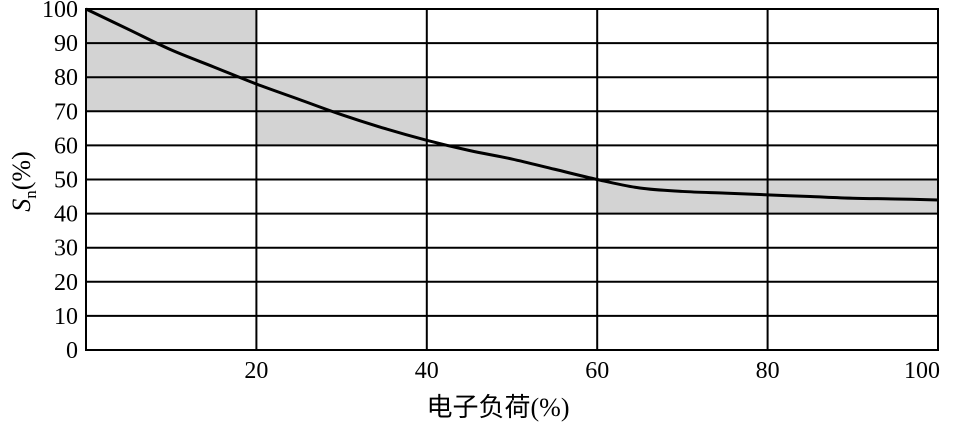  I want to click on y-axis-label-suffix: (%), so click(21, 170).